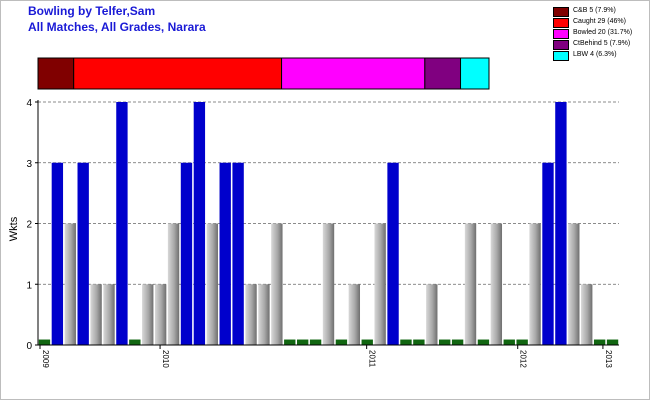 This screenshot has width=650, height=400. I want to click on y-tick-label-1: 1, so click(29, 285).